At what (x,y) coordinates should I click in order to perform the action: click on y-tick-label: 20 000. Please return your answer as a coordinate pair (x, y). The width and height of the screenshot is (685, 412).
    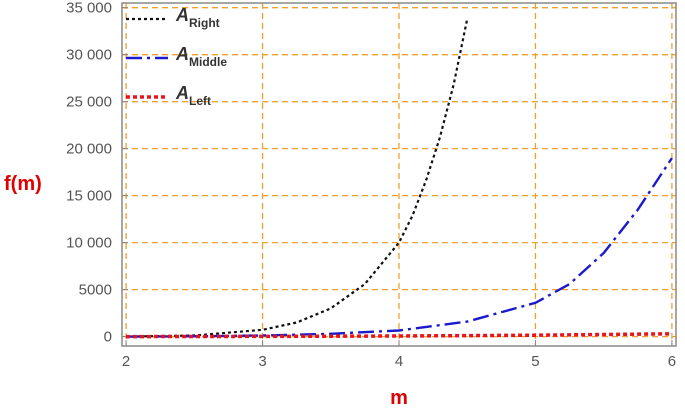
    Looking at the image, I should click on (89, 149).